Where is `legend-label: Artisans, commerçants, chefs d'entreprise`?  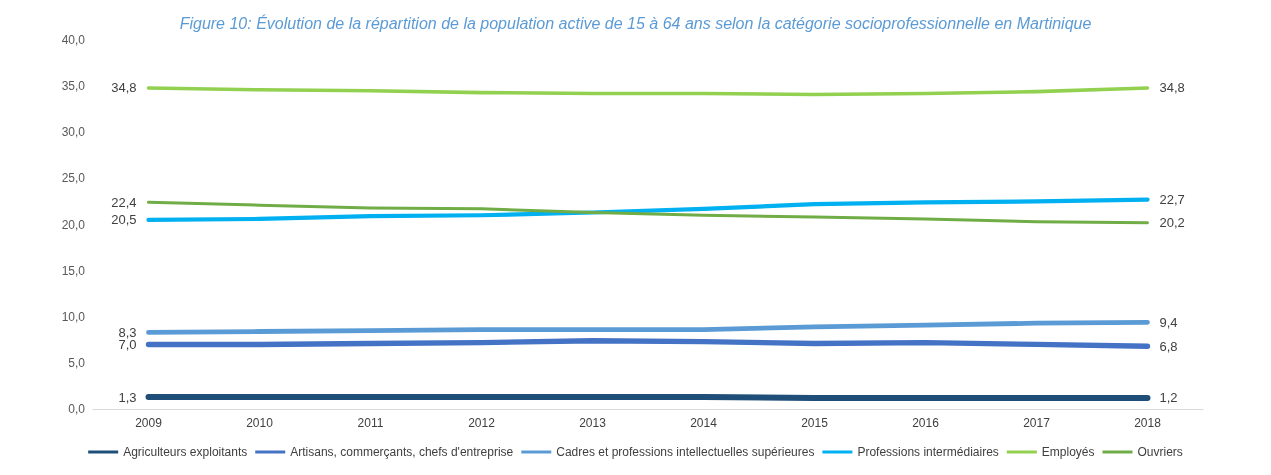 legend-label: Artisans, commerçants, chefs d'entreprise is located at coordinates (402, 452).